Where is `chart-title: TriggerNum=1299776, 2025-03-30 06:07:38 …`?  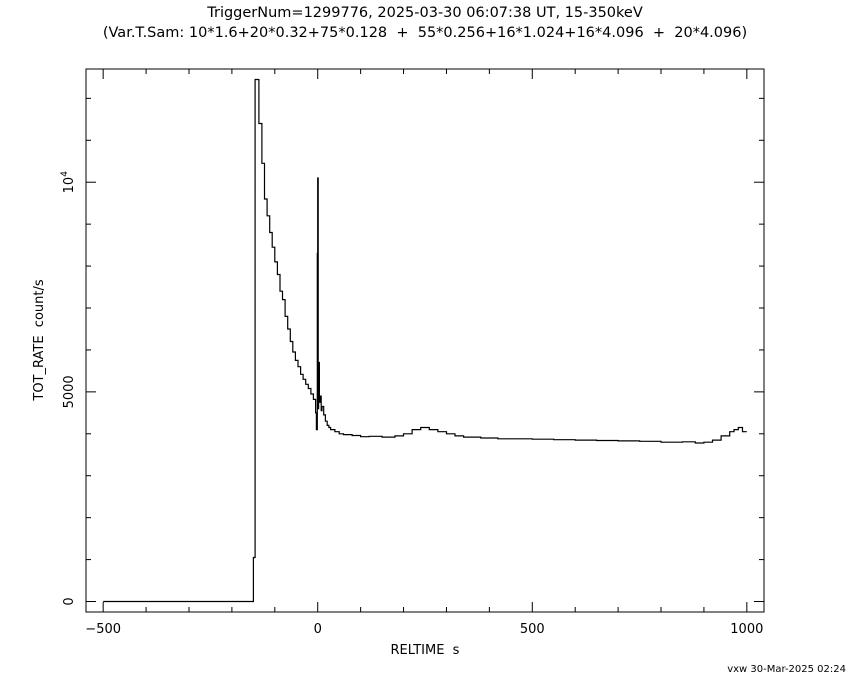 chart-title: TriggerNum=1299776, 2025-03-30 06:07:38 … is located at coordinates (424, 13).